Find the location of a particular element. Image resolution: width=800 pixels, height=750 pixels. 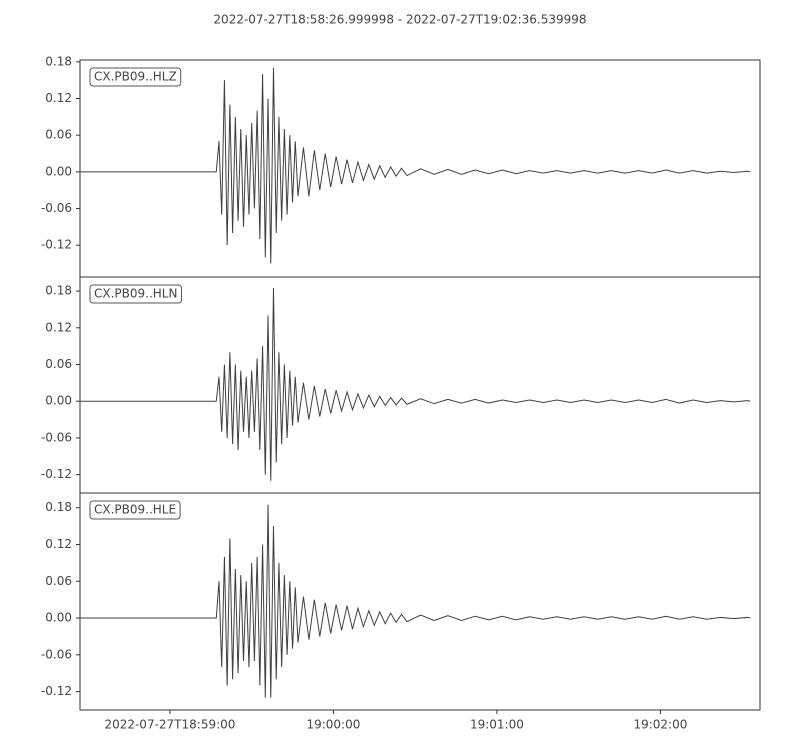

x-tick-label: 19:01:00 is located at coordinates (497, 725).